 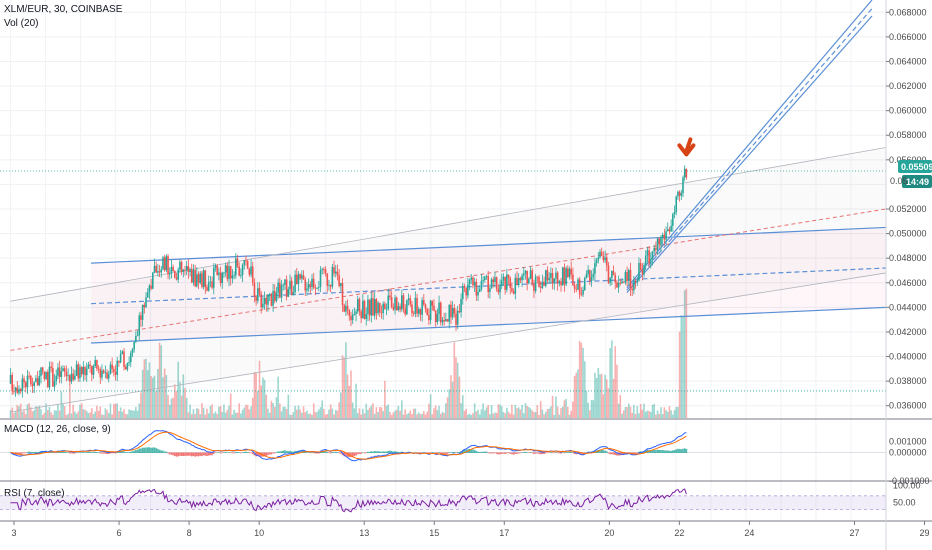 What do you see at coordinates (907, 485) in the screenshot?
I see `rsi-tick-label: 100.00` at bounding box center [907, 485].